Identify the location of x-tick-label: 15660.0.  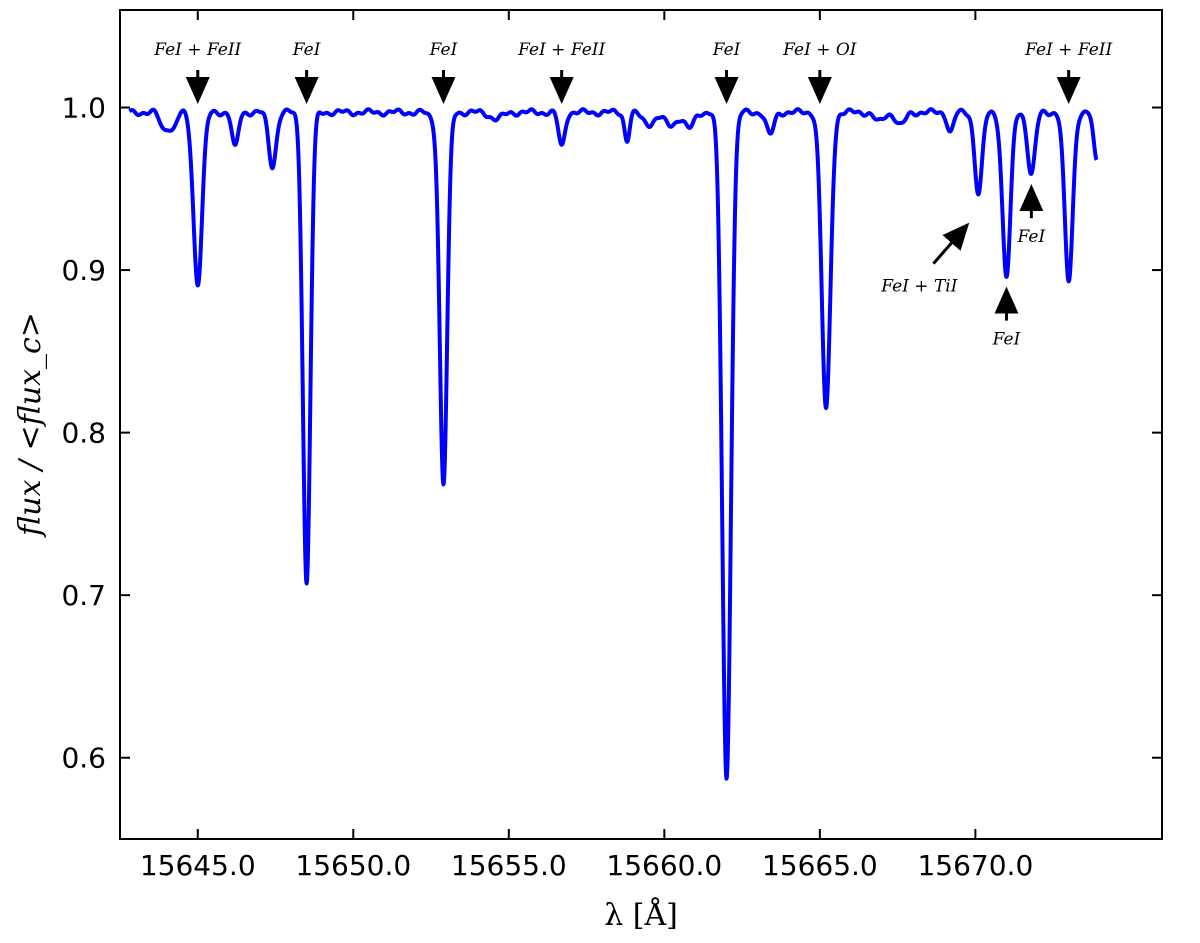
(664, 865).